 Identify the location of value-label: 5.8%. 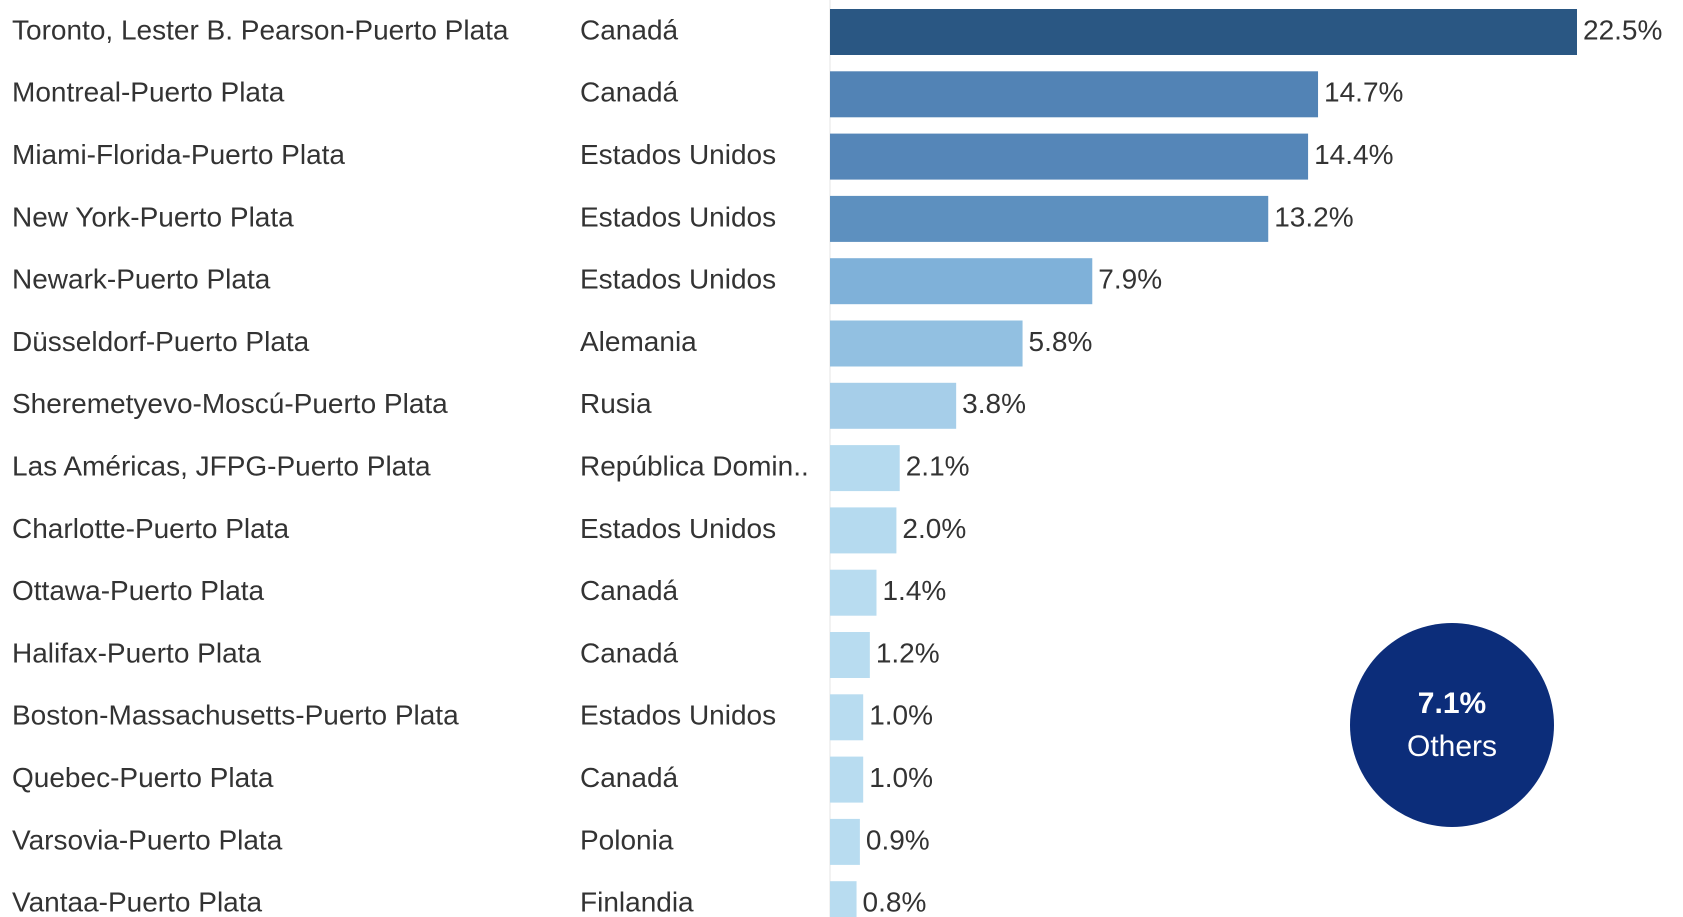
(1061, 341).